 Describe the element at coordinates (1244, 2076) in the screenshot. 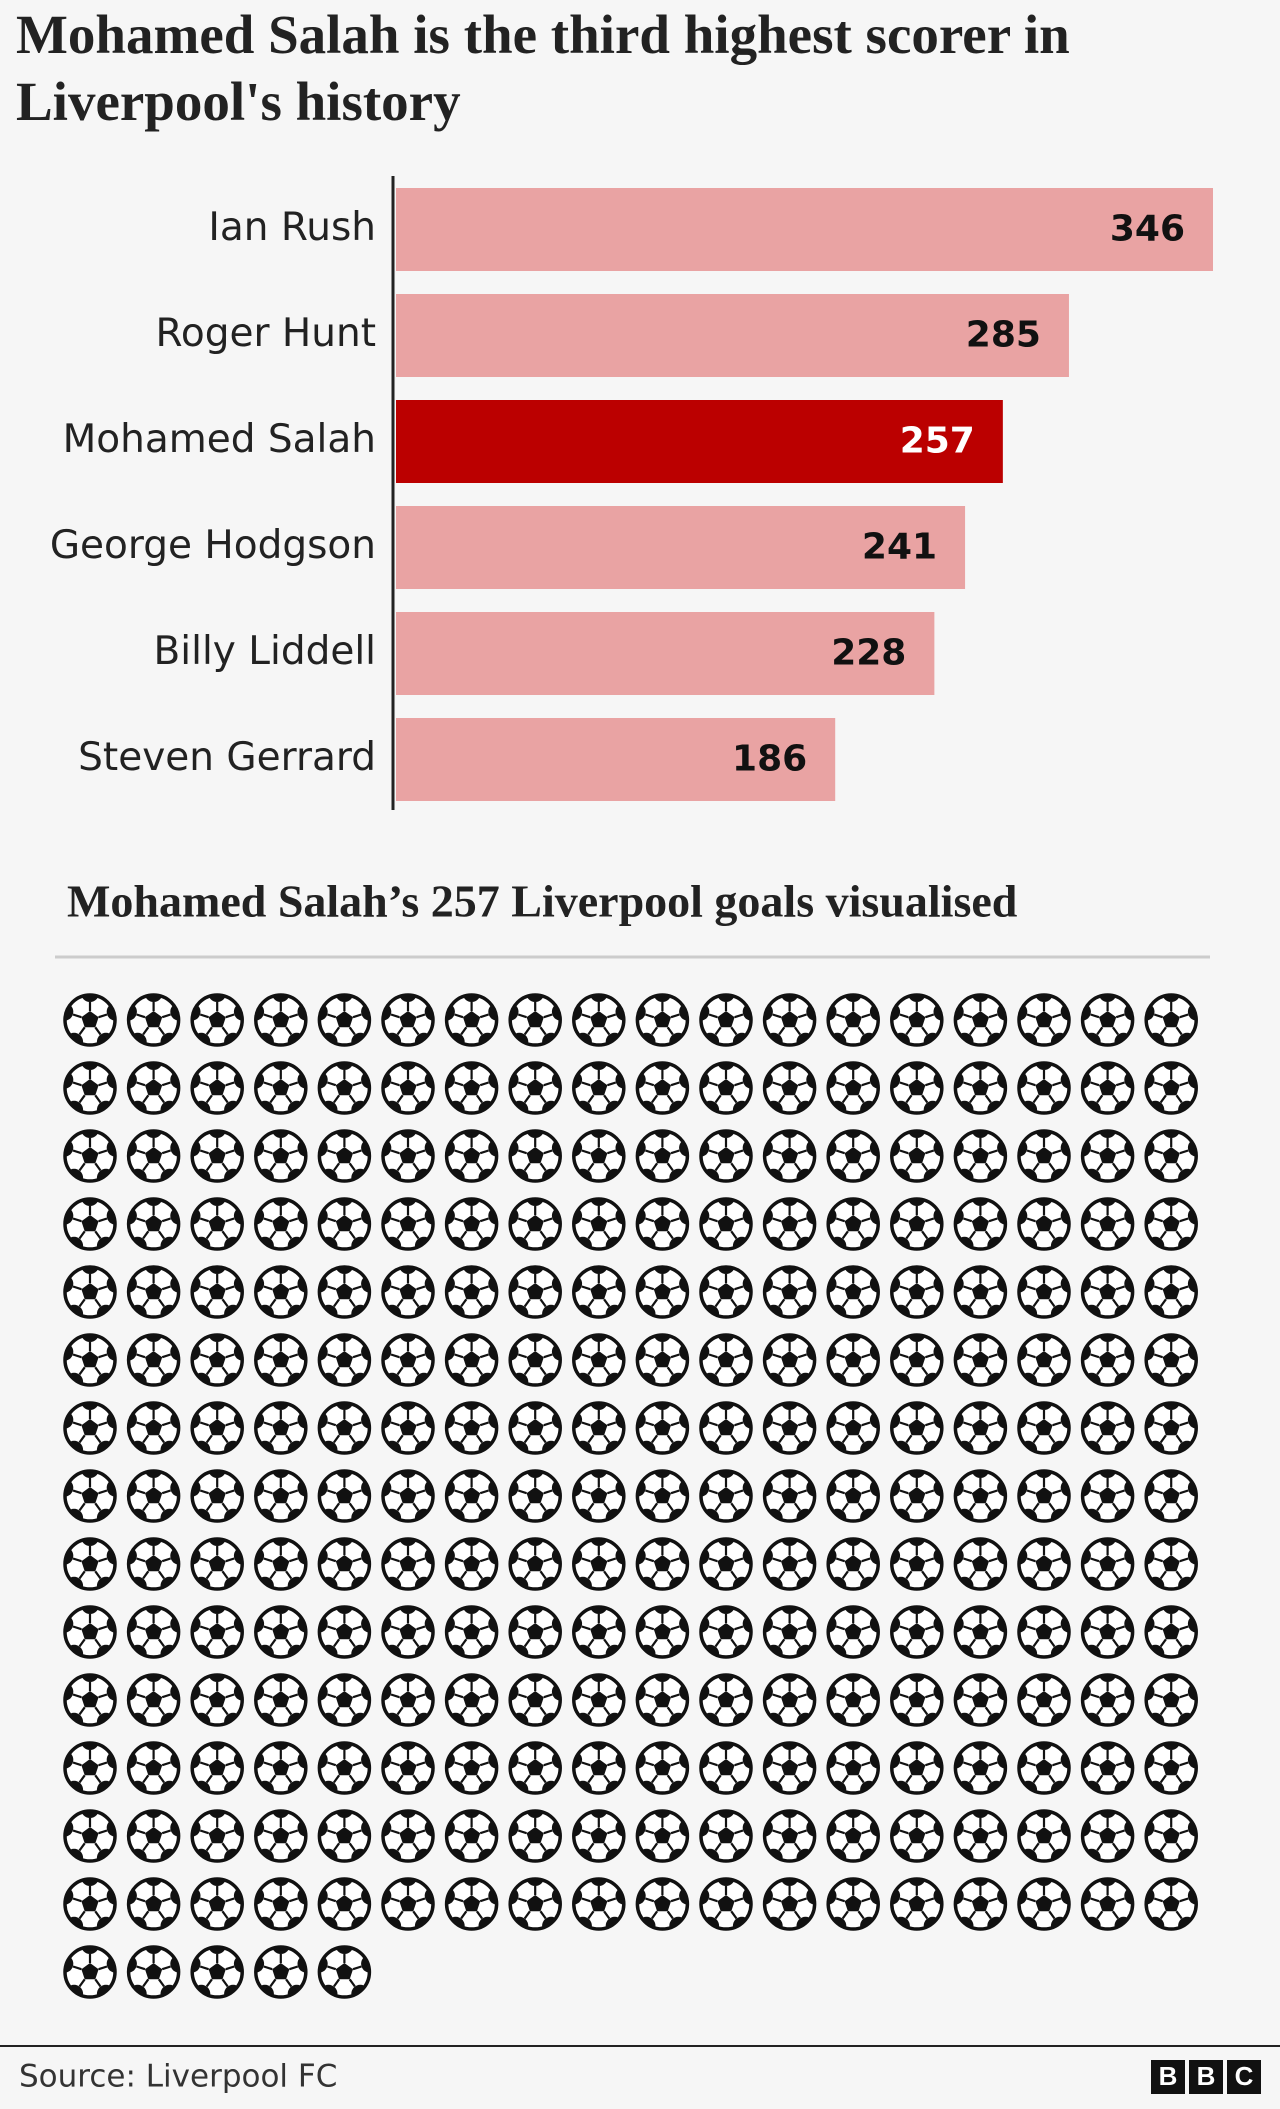

I see `logo-letter: C` at that location.